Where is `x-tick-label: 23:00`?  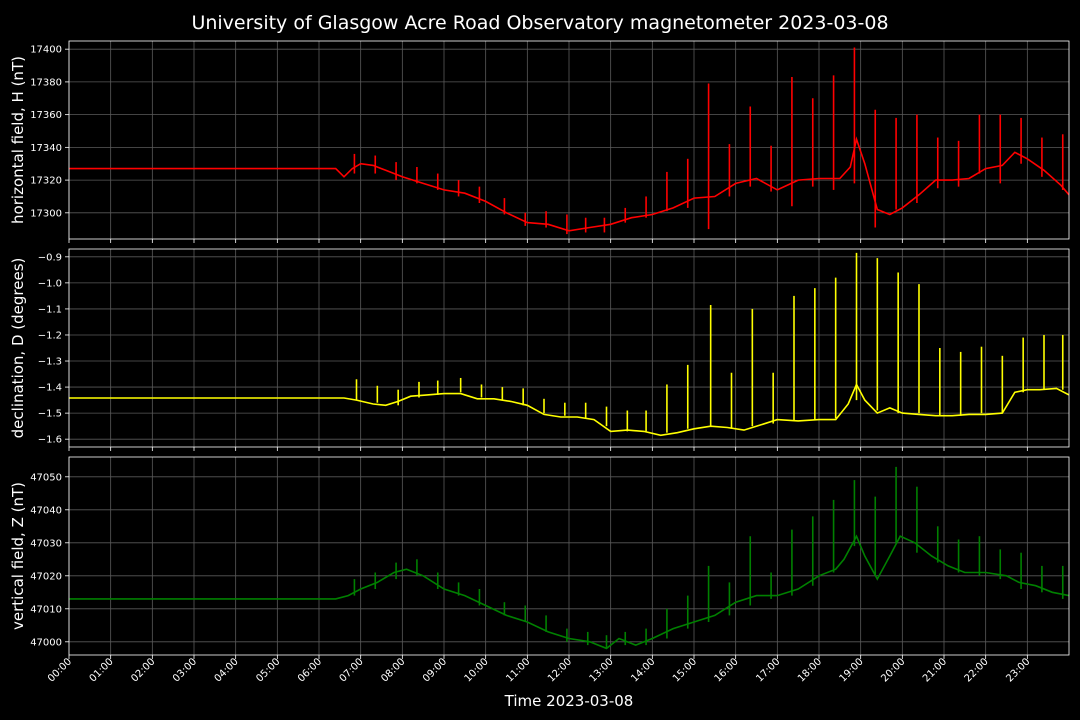
x-tick-label: 23:00 is located at coordinates (1018, 670).